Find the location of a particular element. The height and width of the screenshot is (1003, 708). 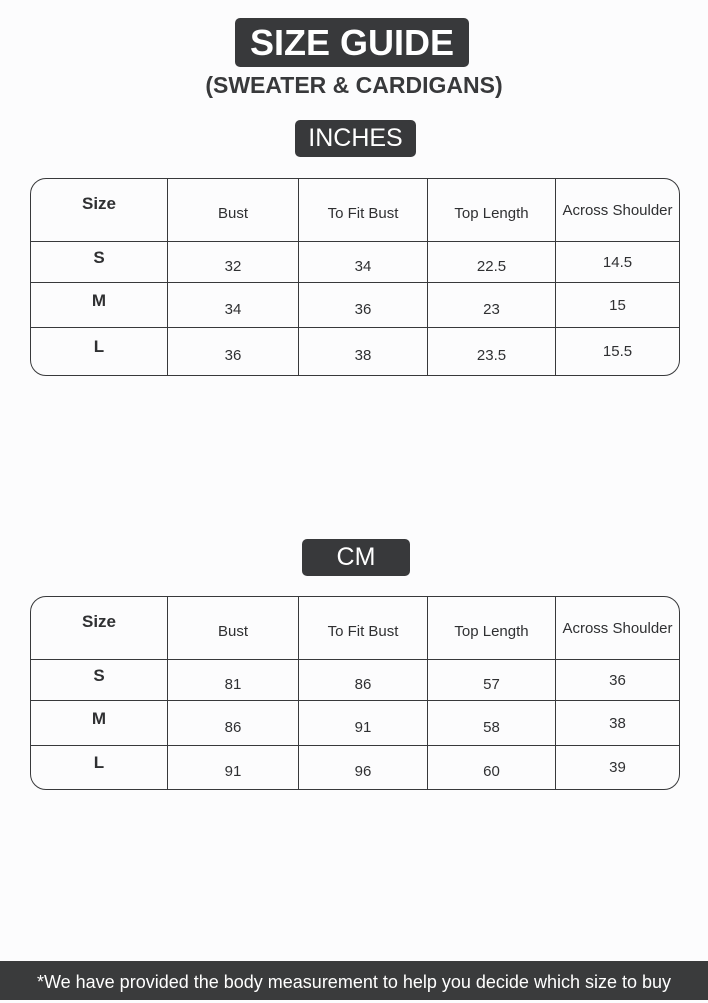

measurement-cell: 57 is located at coordinates (492, 680).